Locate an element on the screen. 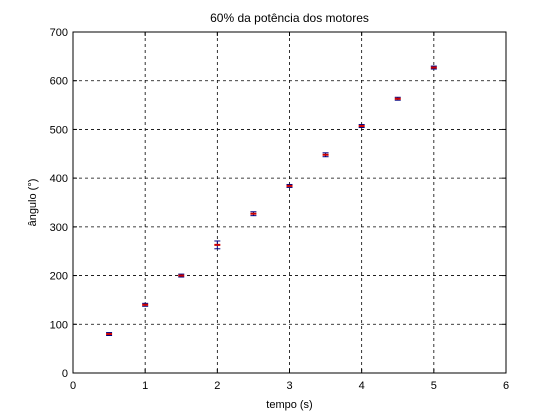 The image size is (560, 420). x-tick-label: 0 is located at coordinates (73, 386).